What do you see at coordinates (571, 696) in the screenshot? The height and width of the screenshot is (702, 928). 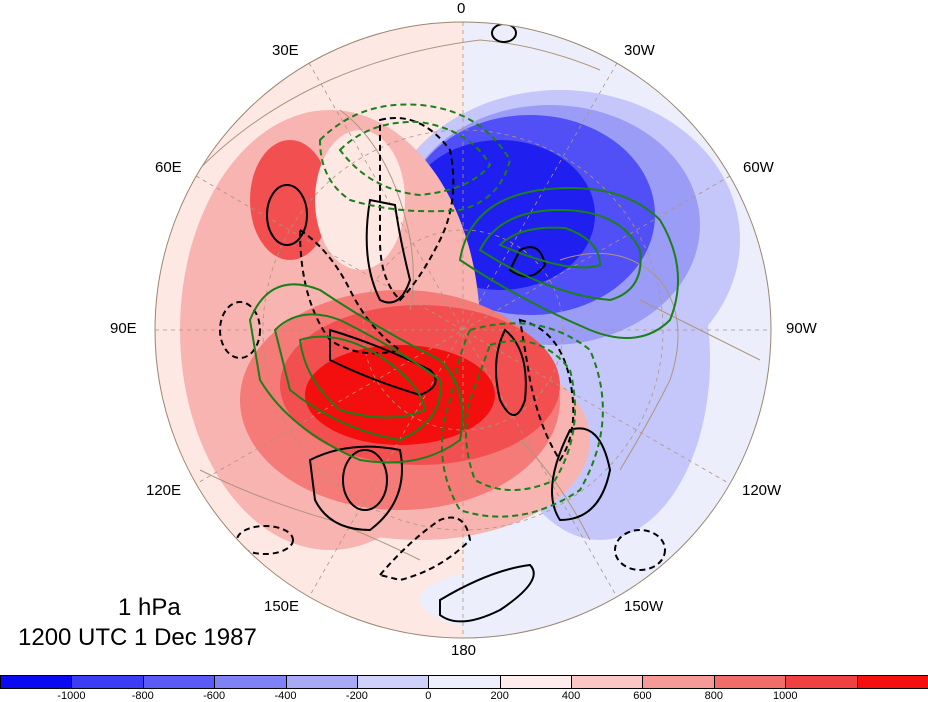 I see `colorbar-tick-label: 400` at bounding box center [571, 696].